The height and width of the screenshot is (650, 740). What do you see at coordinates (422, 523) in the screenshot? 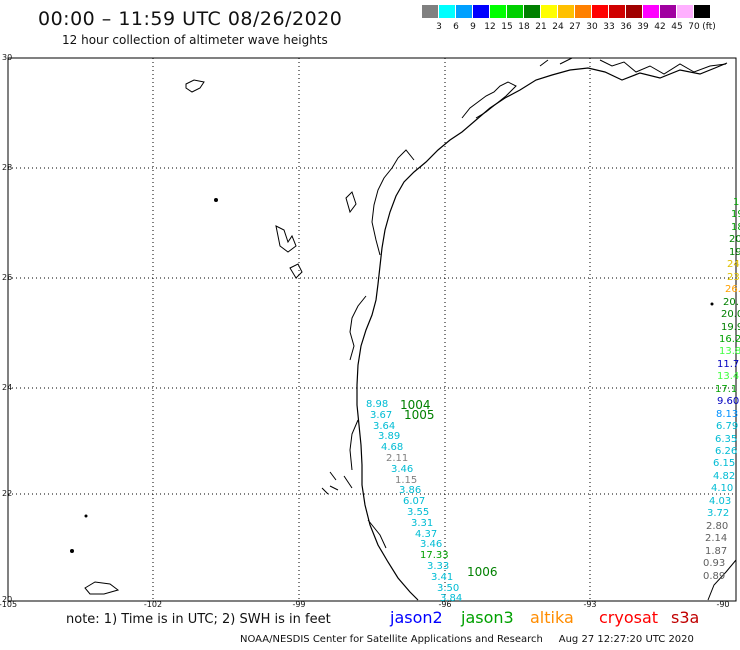
I see `swh-value: 3.31` at bounding box center [422, 523].